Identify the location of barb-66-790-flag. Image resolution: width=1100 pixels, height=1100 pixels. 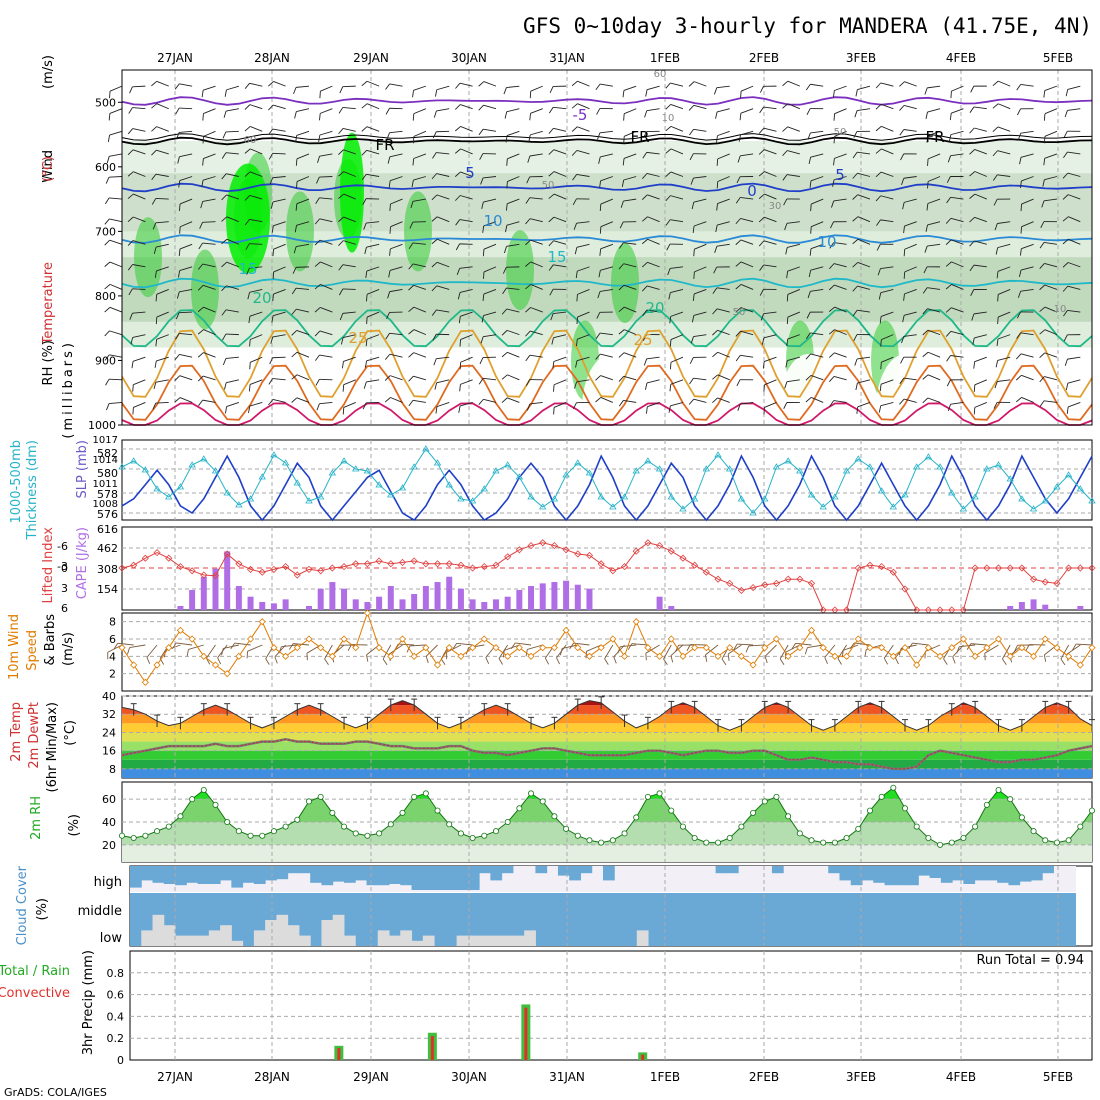
(880, 296).